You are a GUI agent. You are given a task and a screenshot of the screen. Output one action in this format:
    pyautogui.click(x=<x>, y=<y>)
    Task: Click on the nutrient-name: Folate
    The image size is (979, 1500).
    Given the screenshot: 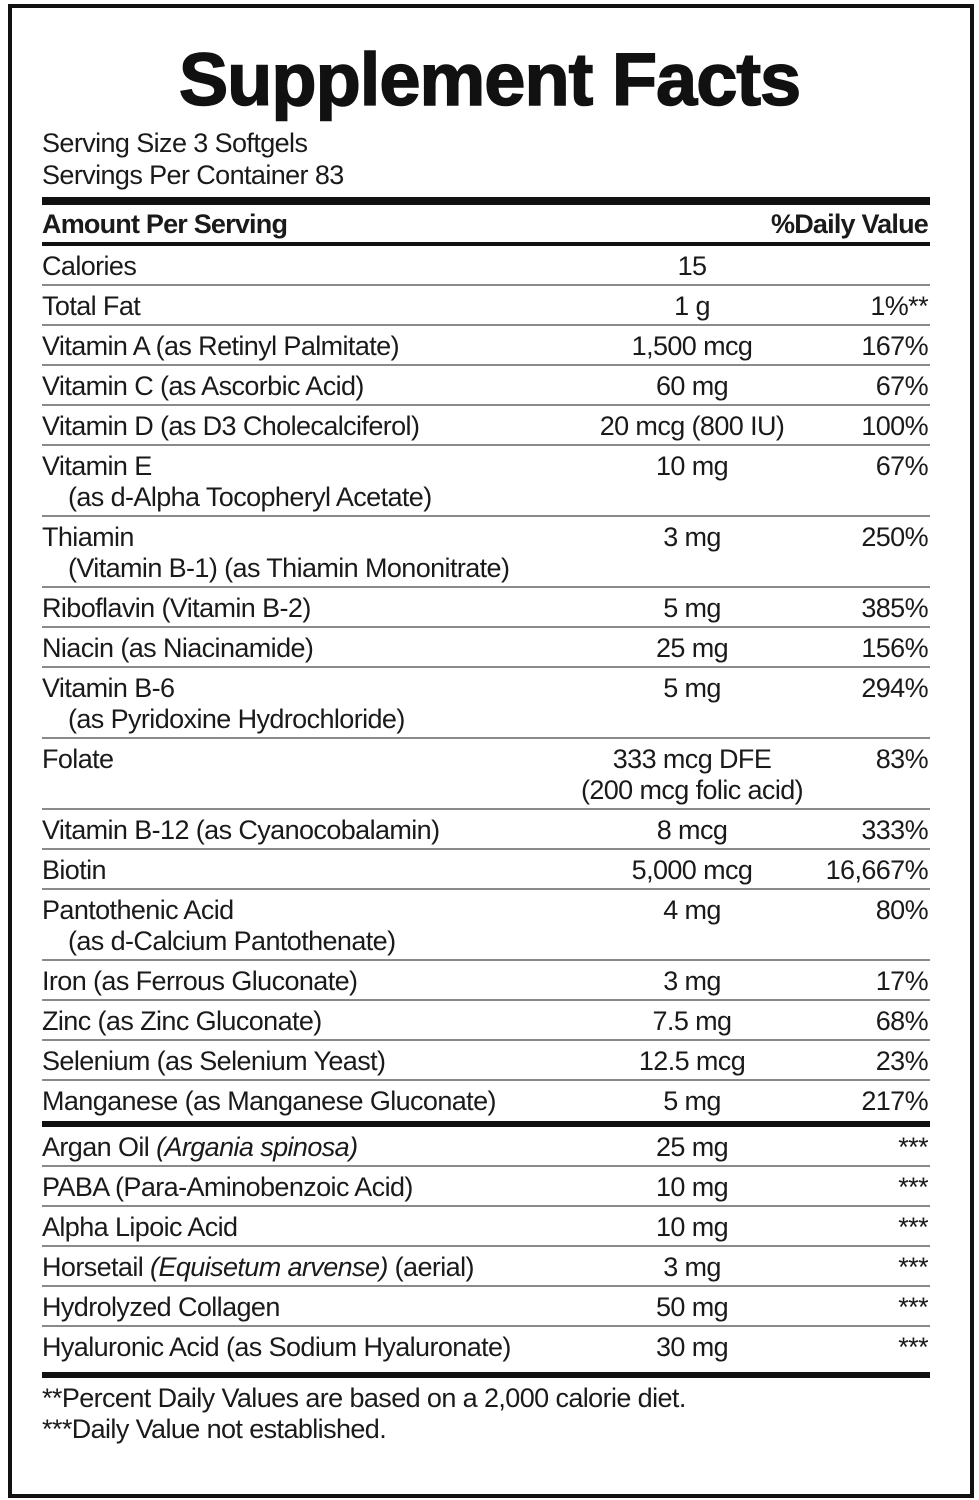 What is the action you would take?
    pyautogui.click(x=78, y=759)
    